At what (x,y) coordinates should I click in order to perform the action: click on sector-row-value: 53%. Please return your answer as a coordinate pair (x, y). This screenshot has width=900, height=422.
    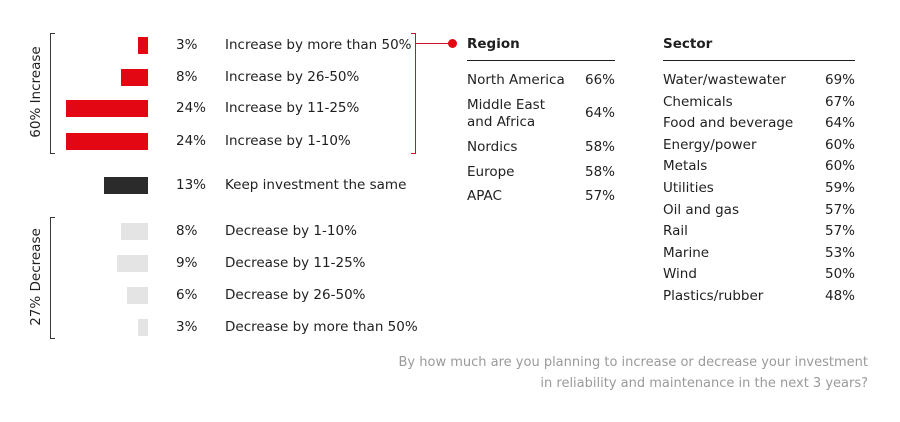
    Looking at the image, I should click on (839, 252).